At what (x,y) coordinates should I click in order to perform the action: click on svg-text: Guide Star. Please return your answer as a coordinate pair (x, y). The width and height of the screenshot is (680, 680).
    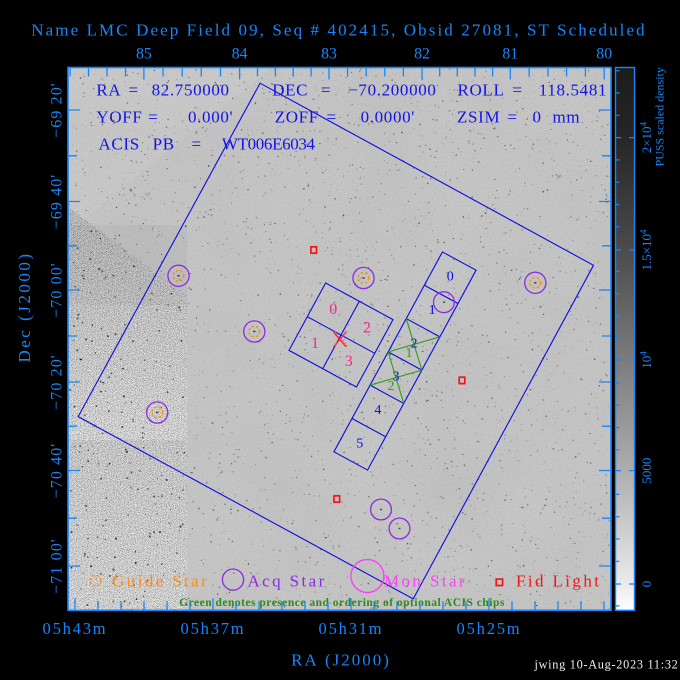
    Looking at the image, I should click on (160, 581).